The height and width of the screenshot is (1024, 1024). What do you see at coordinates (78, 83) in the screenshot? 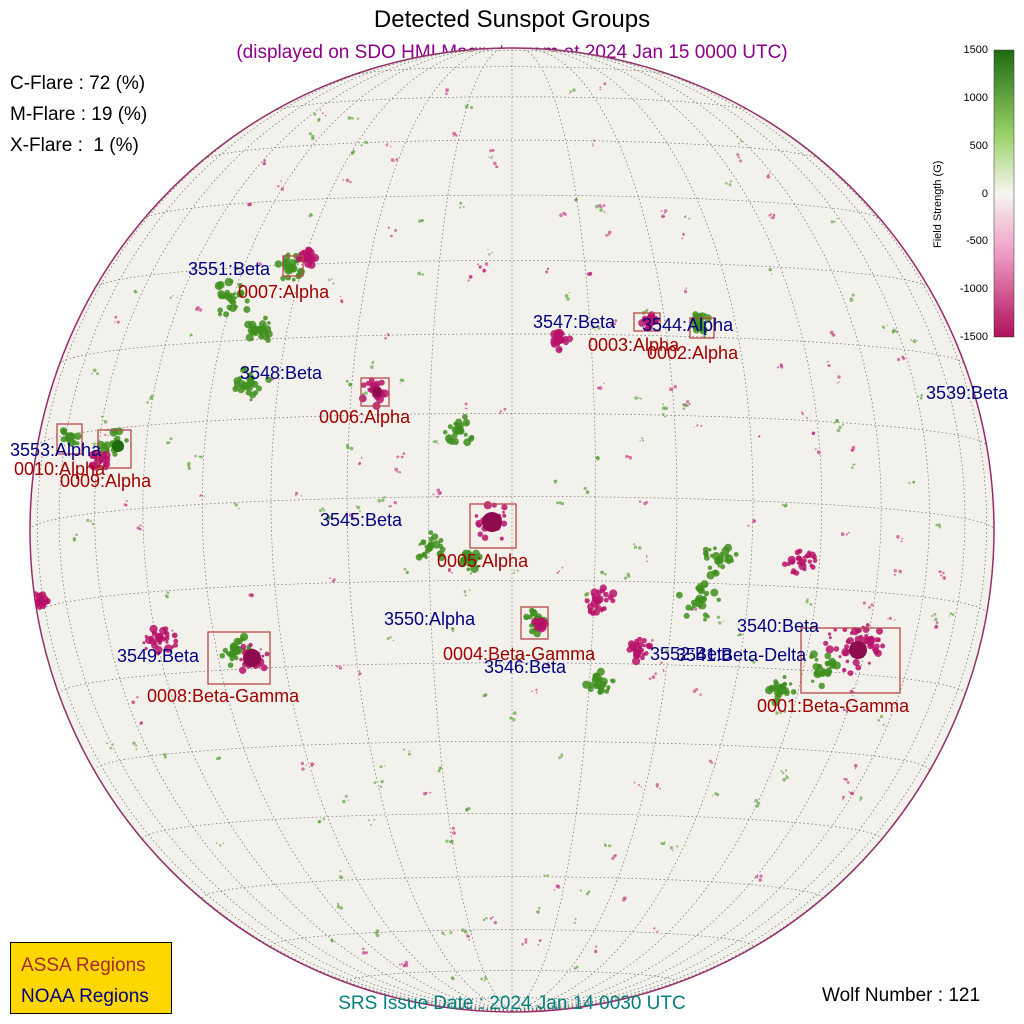
I see `c-flare-probability: C-Flare : 72 (%)` at bounding box center [78, 83].